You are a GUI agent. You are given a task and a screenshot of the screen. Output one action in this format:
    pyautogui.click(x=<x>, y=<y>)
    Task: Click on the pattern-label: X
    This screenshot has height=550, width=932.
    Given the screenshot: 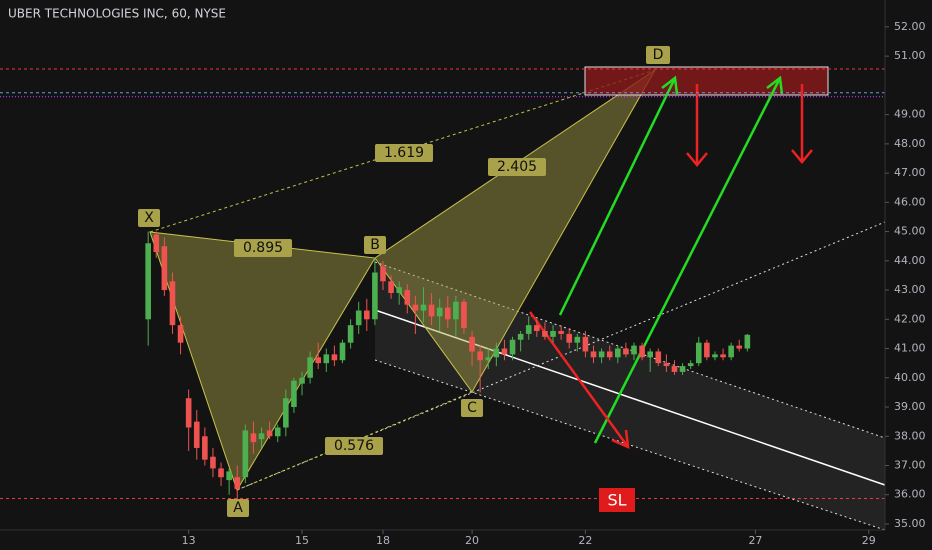 What is the action you would take?
    pyautogui.click(x=149, y=218)
    